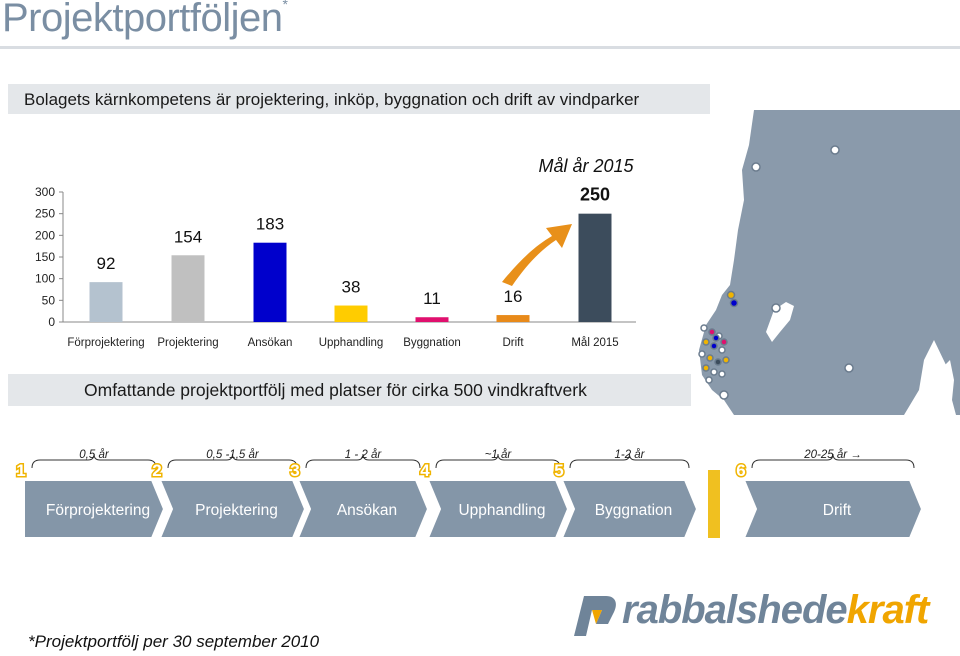  Describe the element at coordinates (513, 343) in the screenshot. I see `category-label-6: Drift` at that location.